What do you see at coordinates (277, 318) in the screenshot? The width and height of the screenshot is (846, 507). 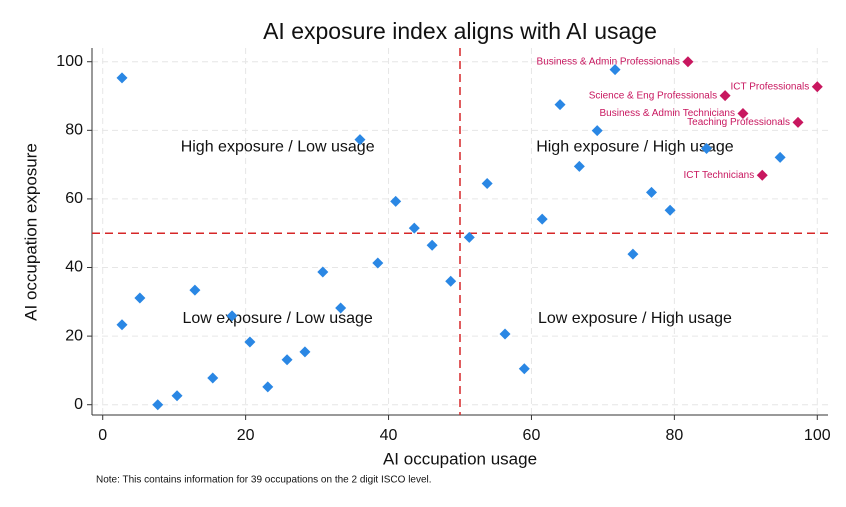 I see `quadrant-label: Low exposure / Low usage` at bounding box center [277, 318].